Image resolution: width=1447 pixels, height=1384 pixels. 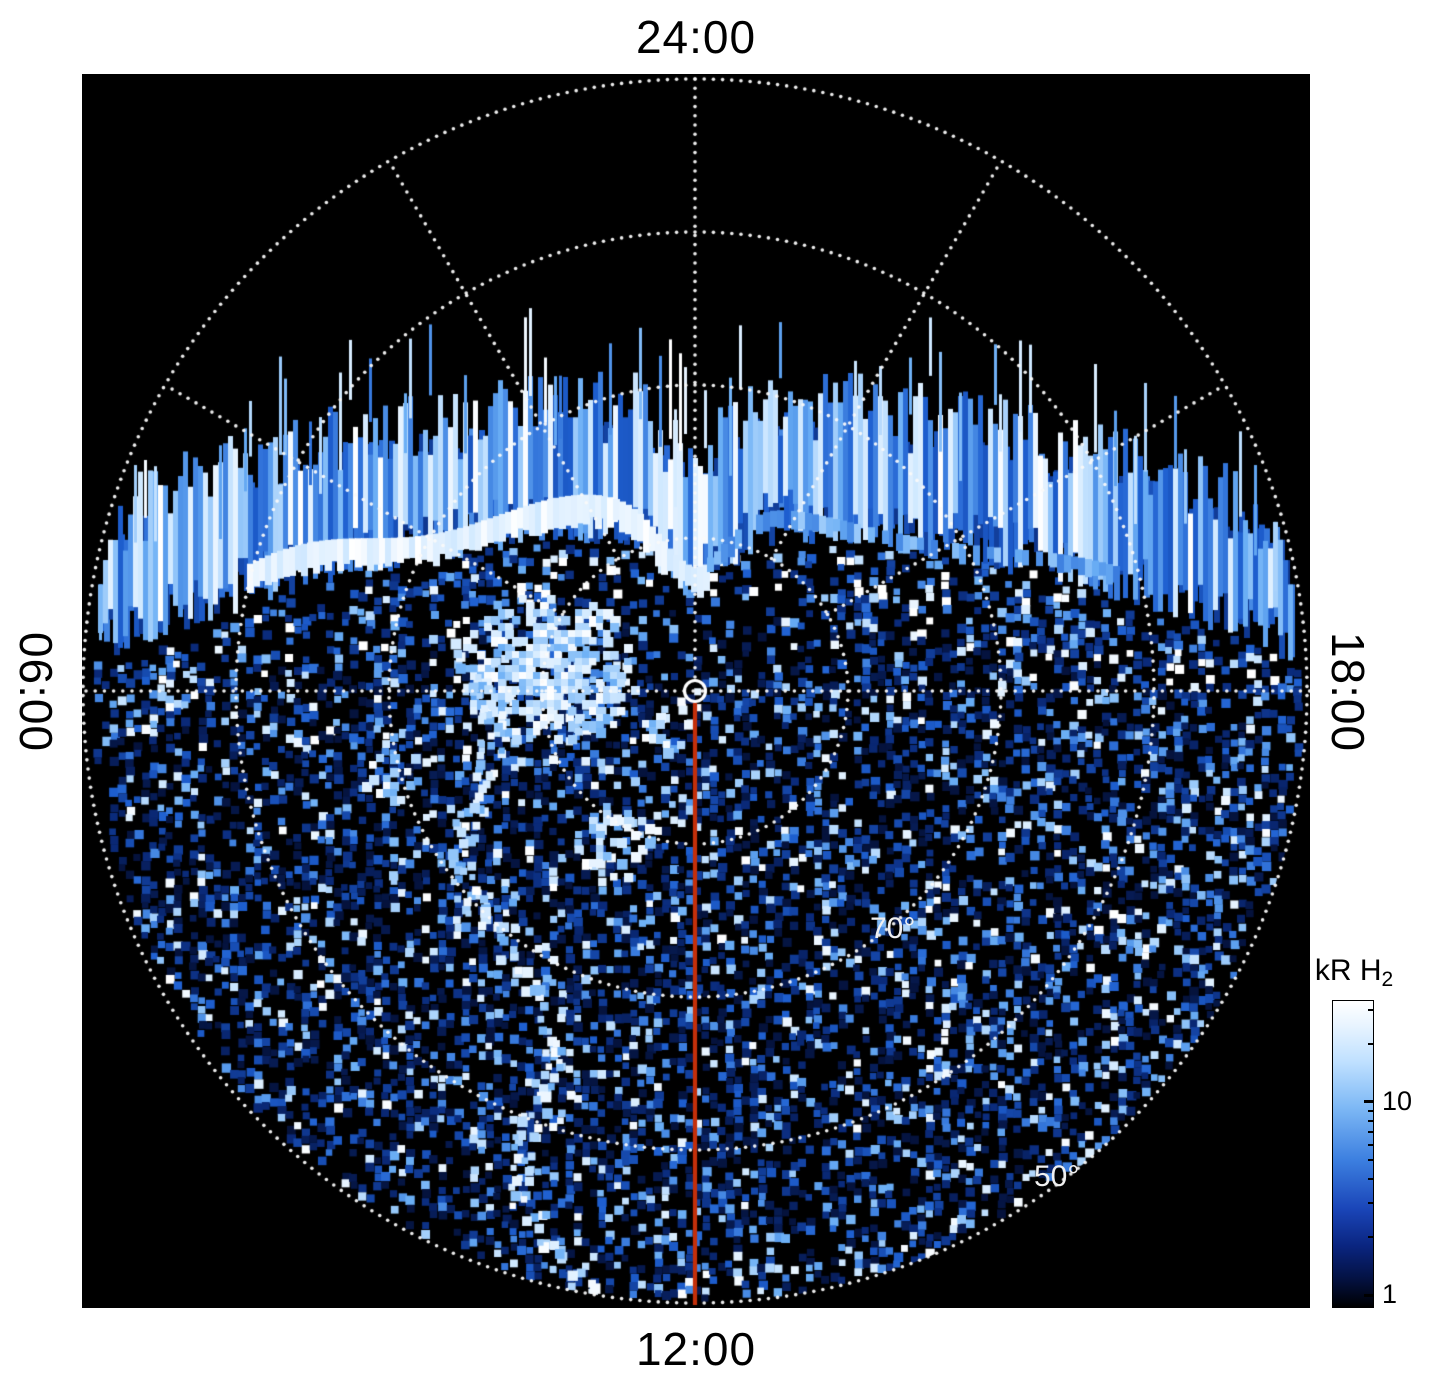 I want to click on ring-label-50: 50°, so click(x=1057, y=1176).